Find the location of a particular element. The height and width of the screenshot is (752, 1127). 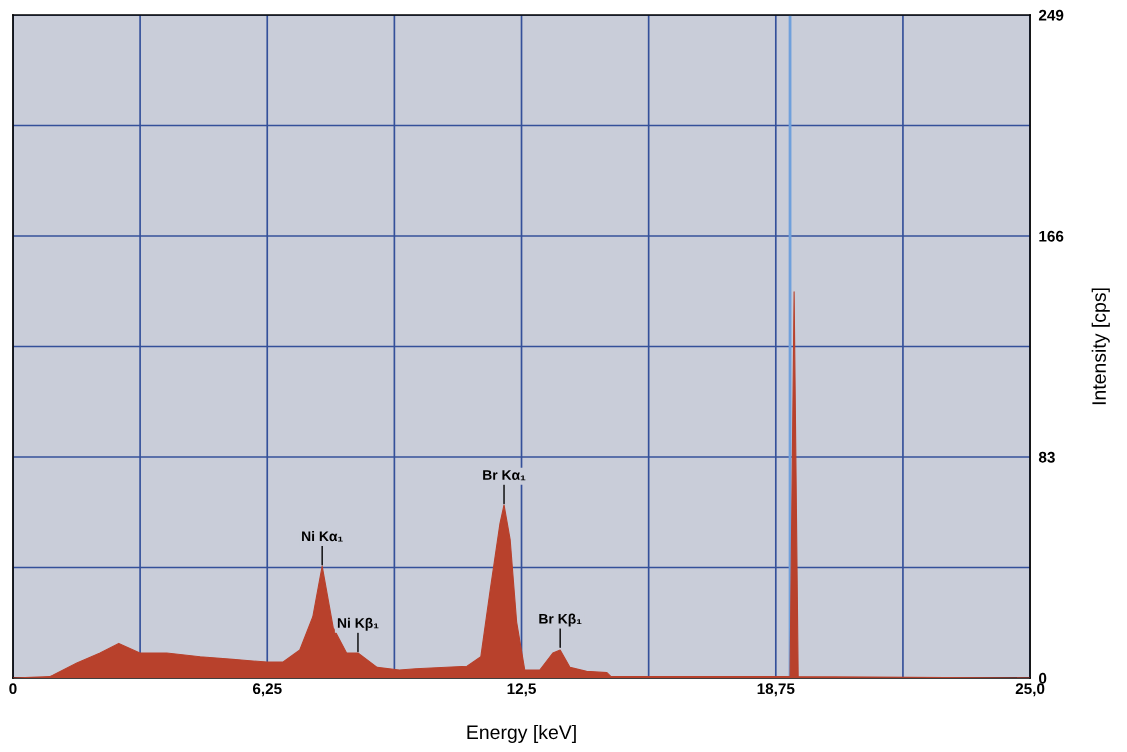

annotation: Ni Kβ₁ is located at coordinates (358, 624).